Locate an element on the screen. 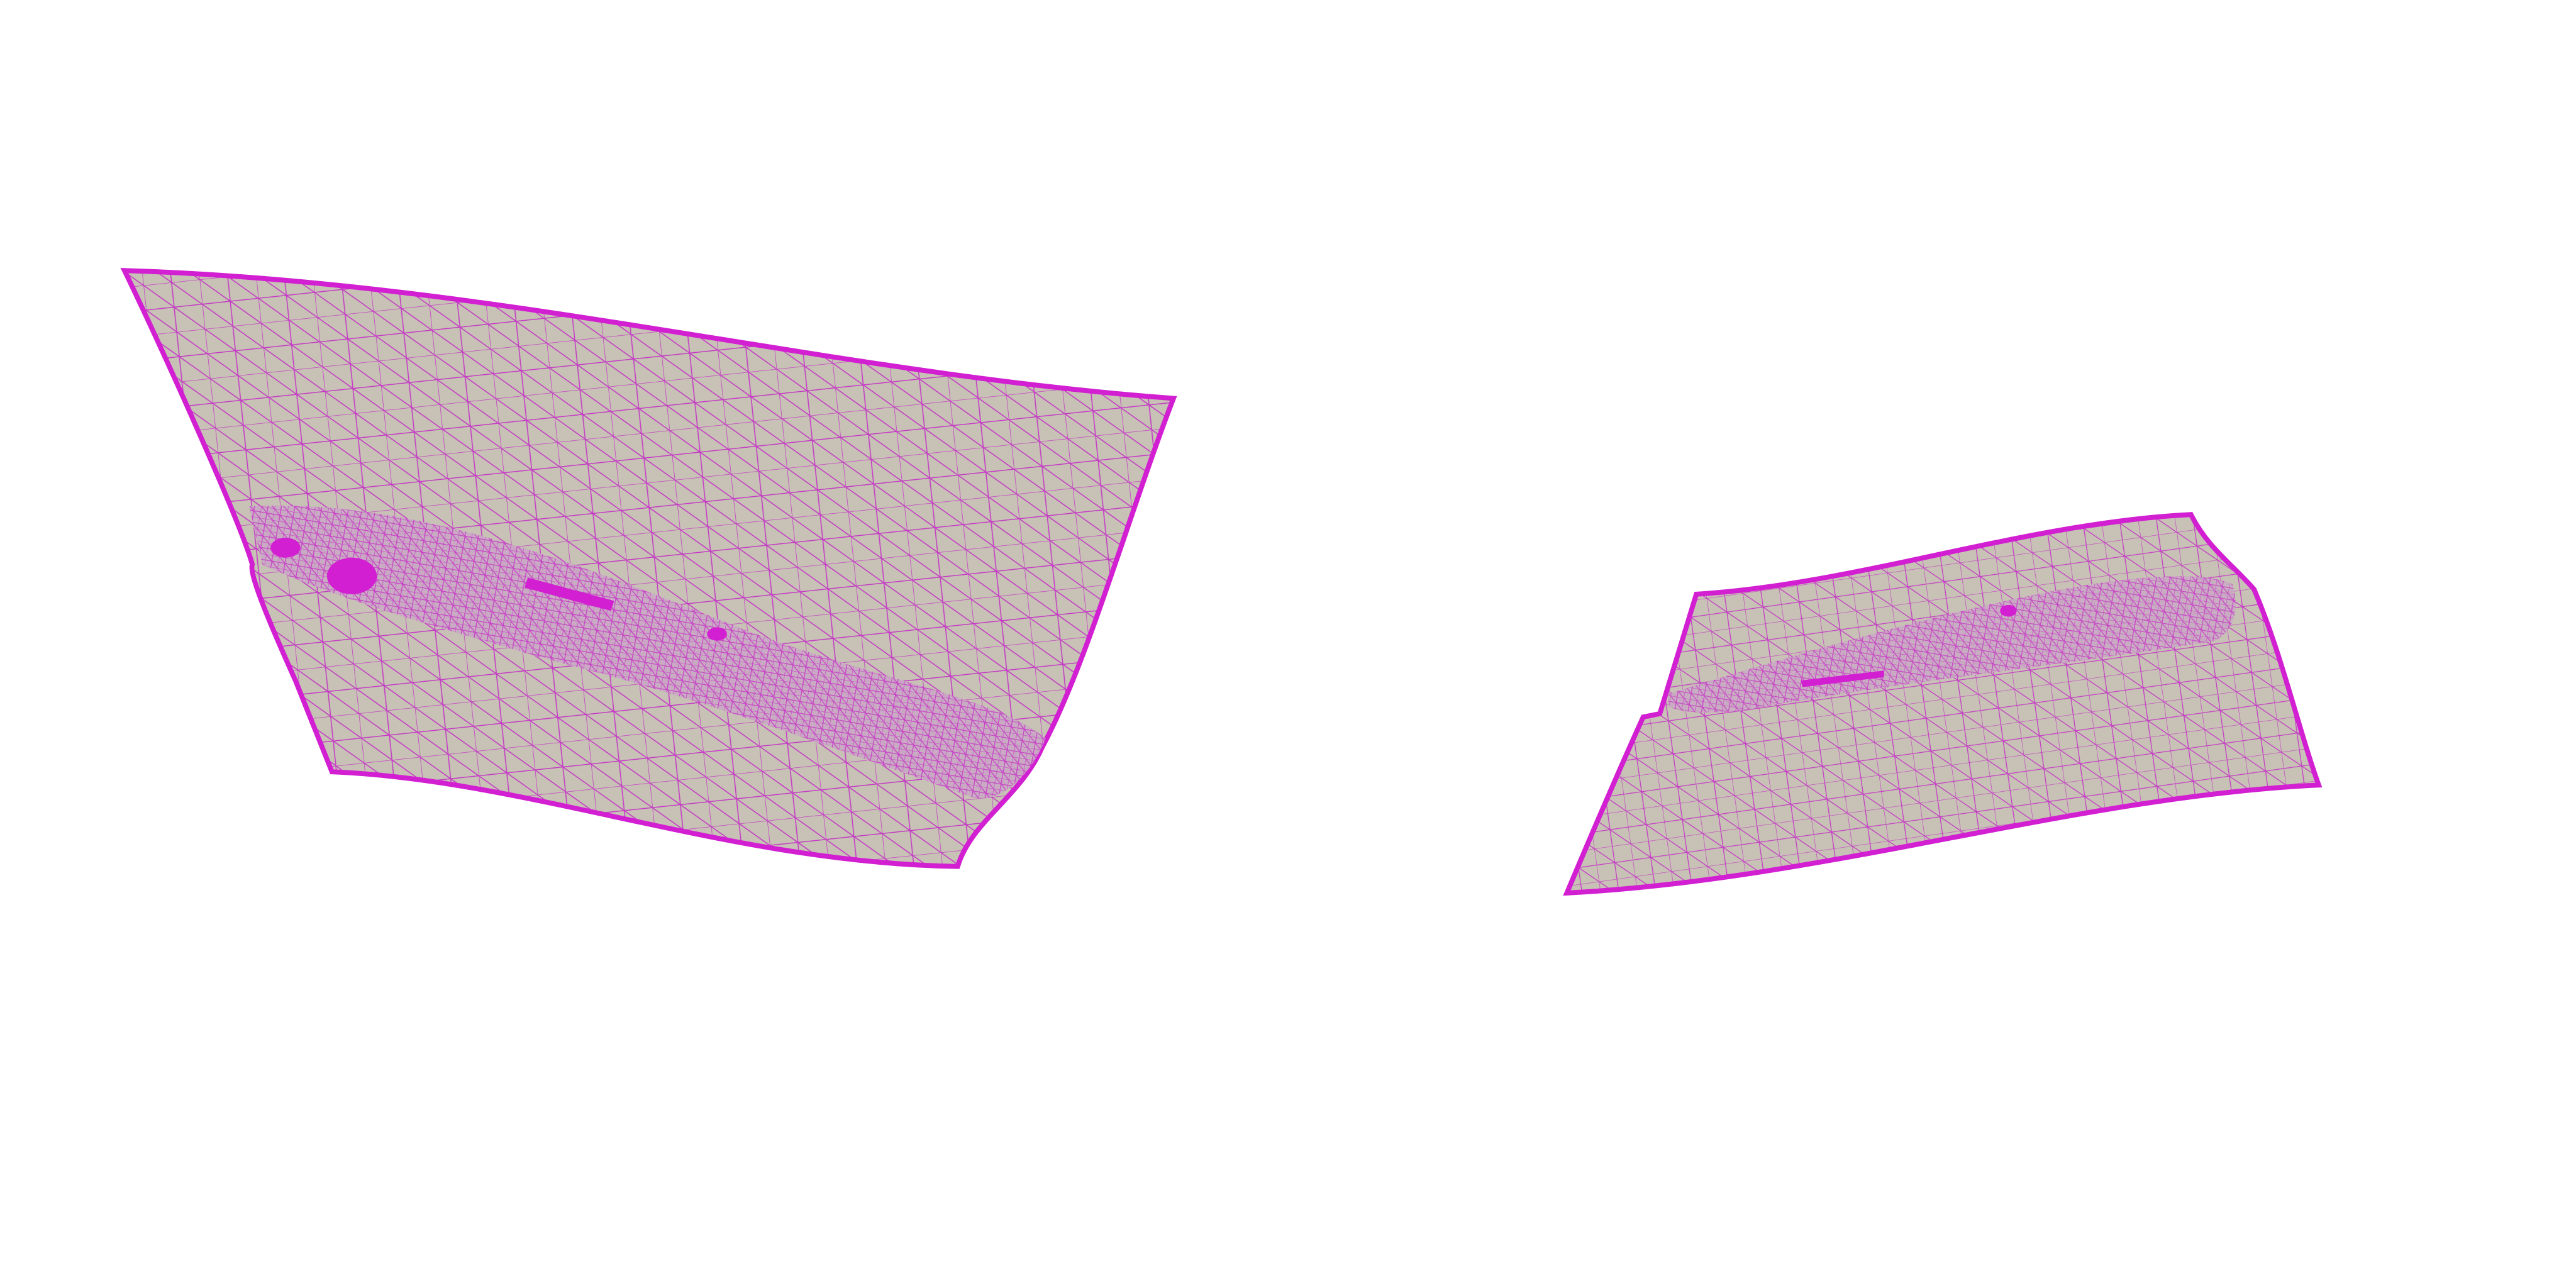 Image resolution: width=2576 pixels, height=1288 pixels. right-mesh is located at coordinates (1943, 704).